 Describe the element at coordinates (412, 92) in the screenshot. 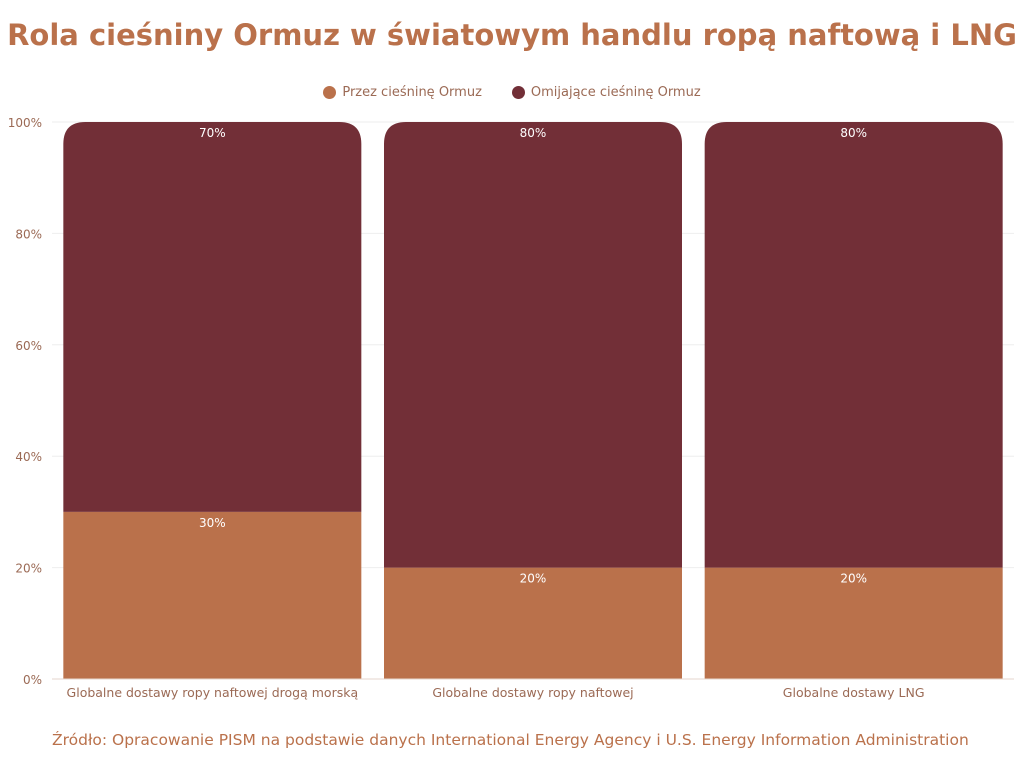

I see `legend-label: Przez cieśninę Ormuz` at that location.